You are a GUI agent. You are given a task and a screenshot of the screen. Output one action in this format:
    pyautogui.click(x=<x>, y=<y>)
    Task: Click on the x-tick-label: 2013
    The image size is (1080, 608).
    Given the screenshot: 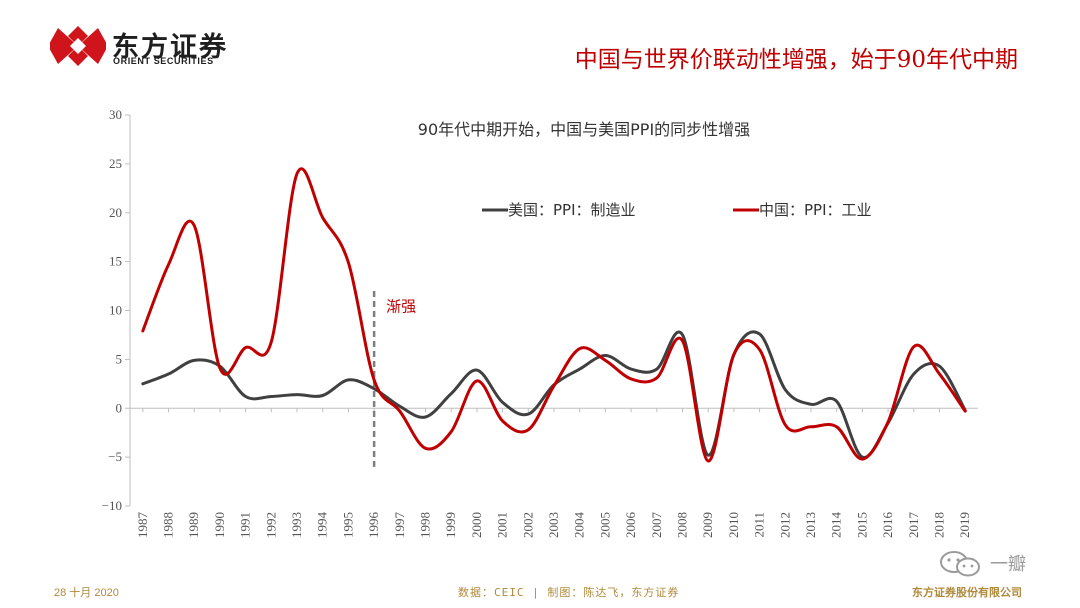 What is the action you would take?
    pyautogui.click(x=810, y=525)
    